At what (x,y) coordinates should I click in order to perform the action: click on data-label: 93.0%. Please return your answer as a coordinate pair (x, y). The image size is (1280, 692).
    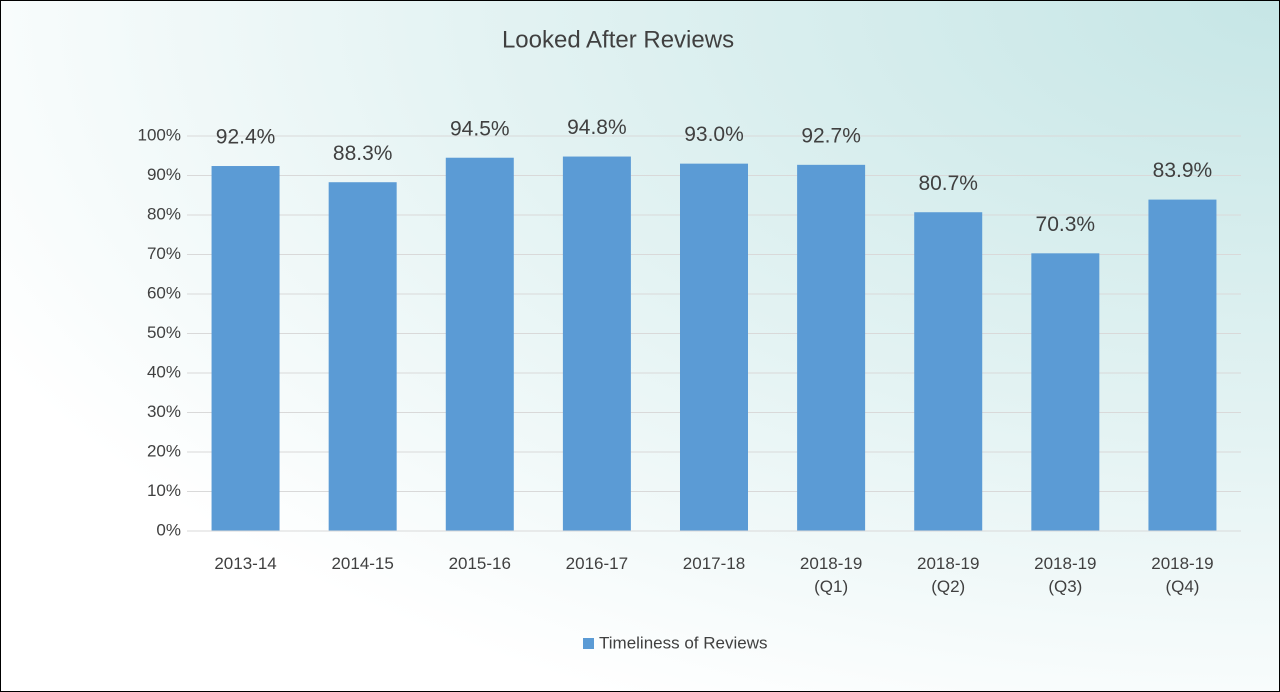
    Looking at the image, I should click on (714, 134).